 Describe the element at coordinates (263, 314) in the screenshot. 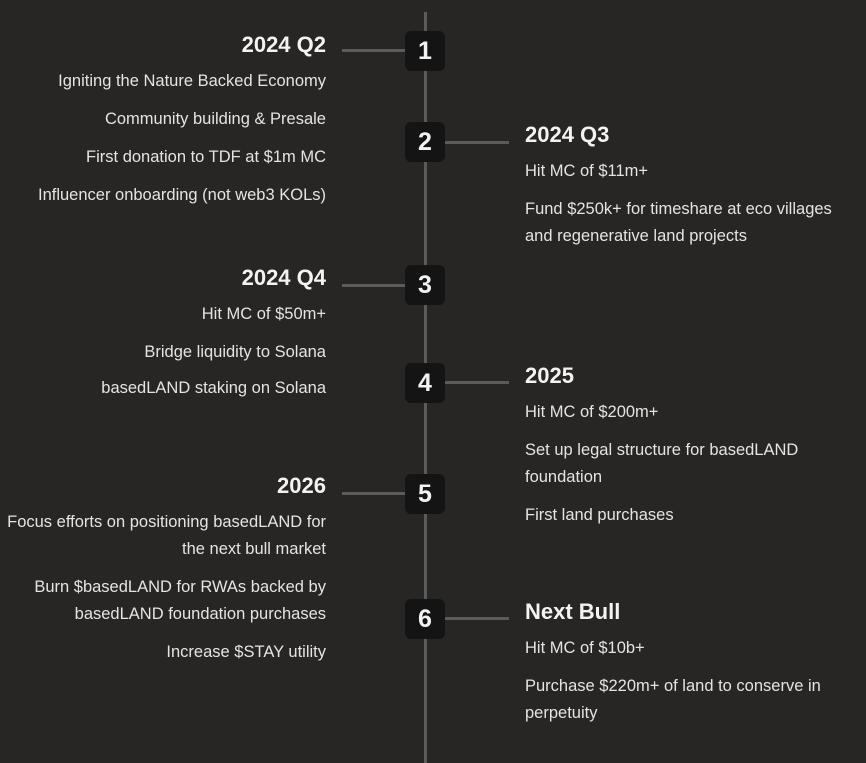

I see `phase-3-item: Hit MC of $50m+` at that location.